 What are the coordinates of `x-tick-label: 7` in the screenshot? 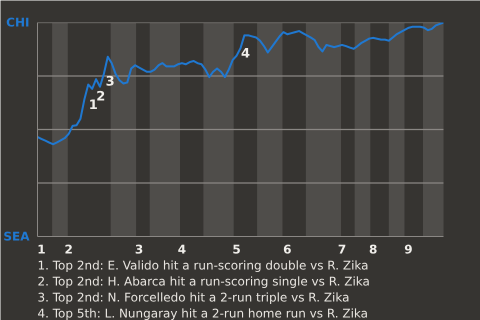 It's located at (342, 249).